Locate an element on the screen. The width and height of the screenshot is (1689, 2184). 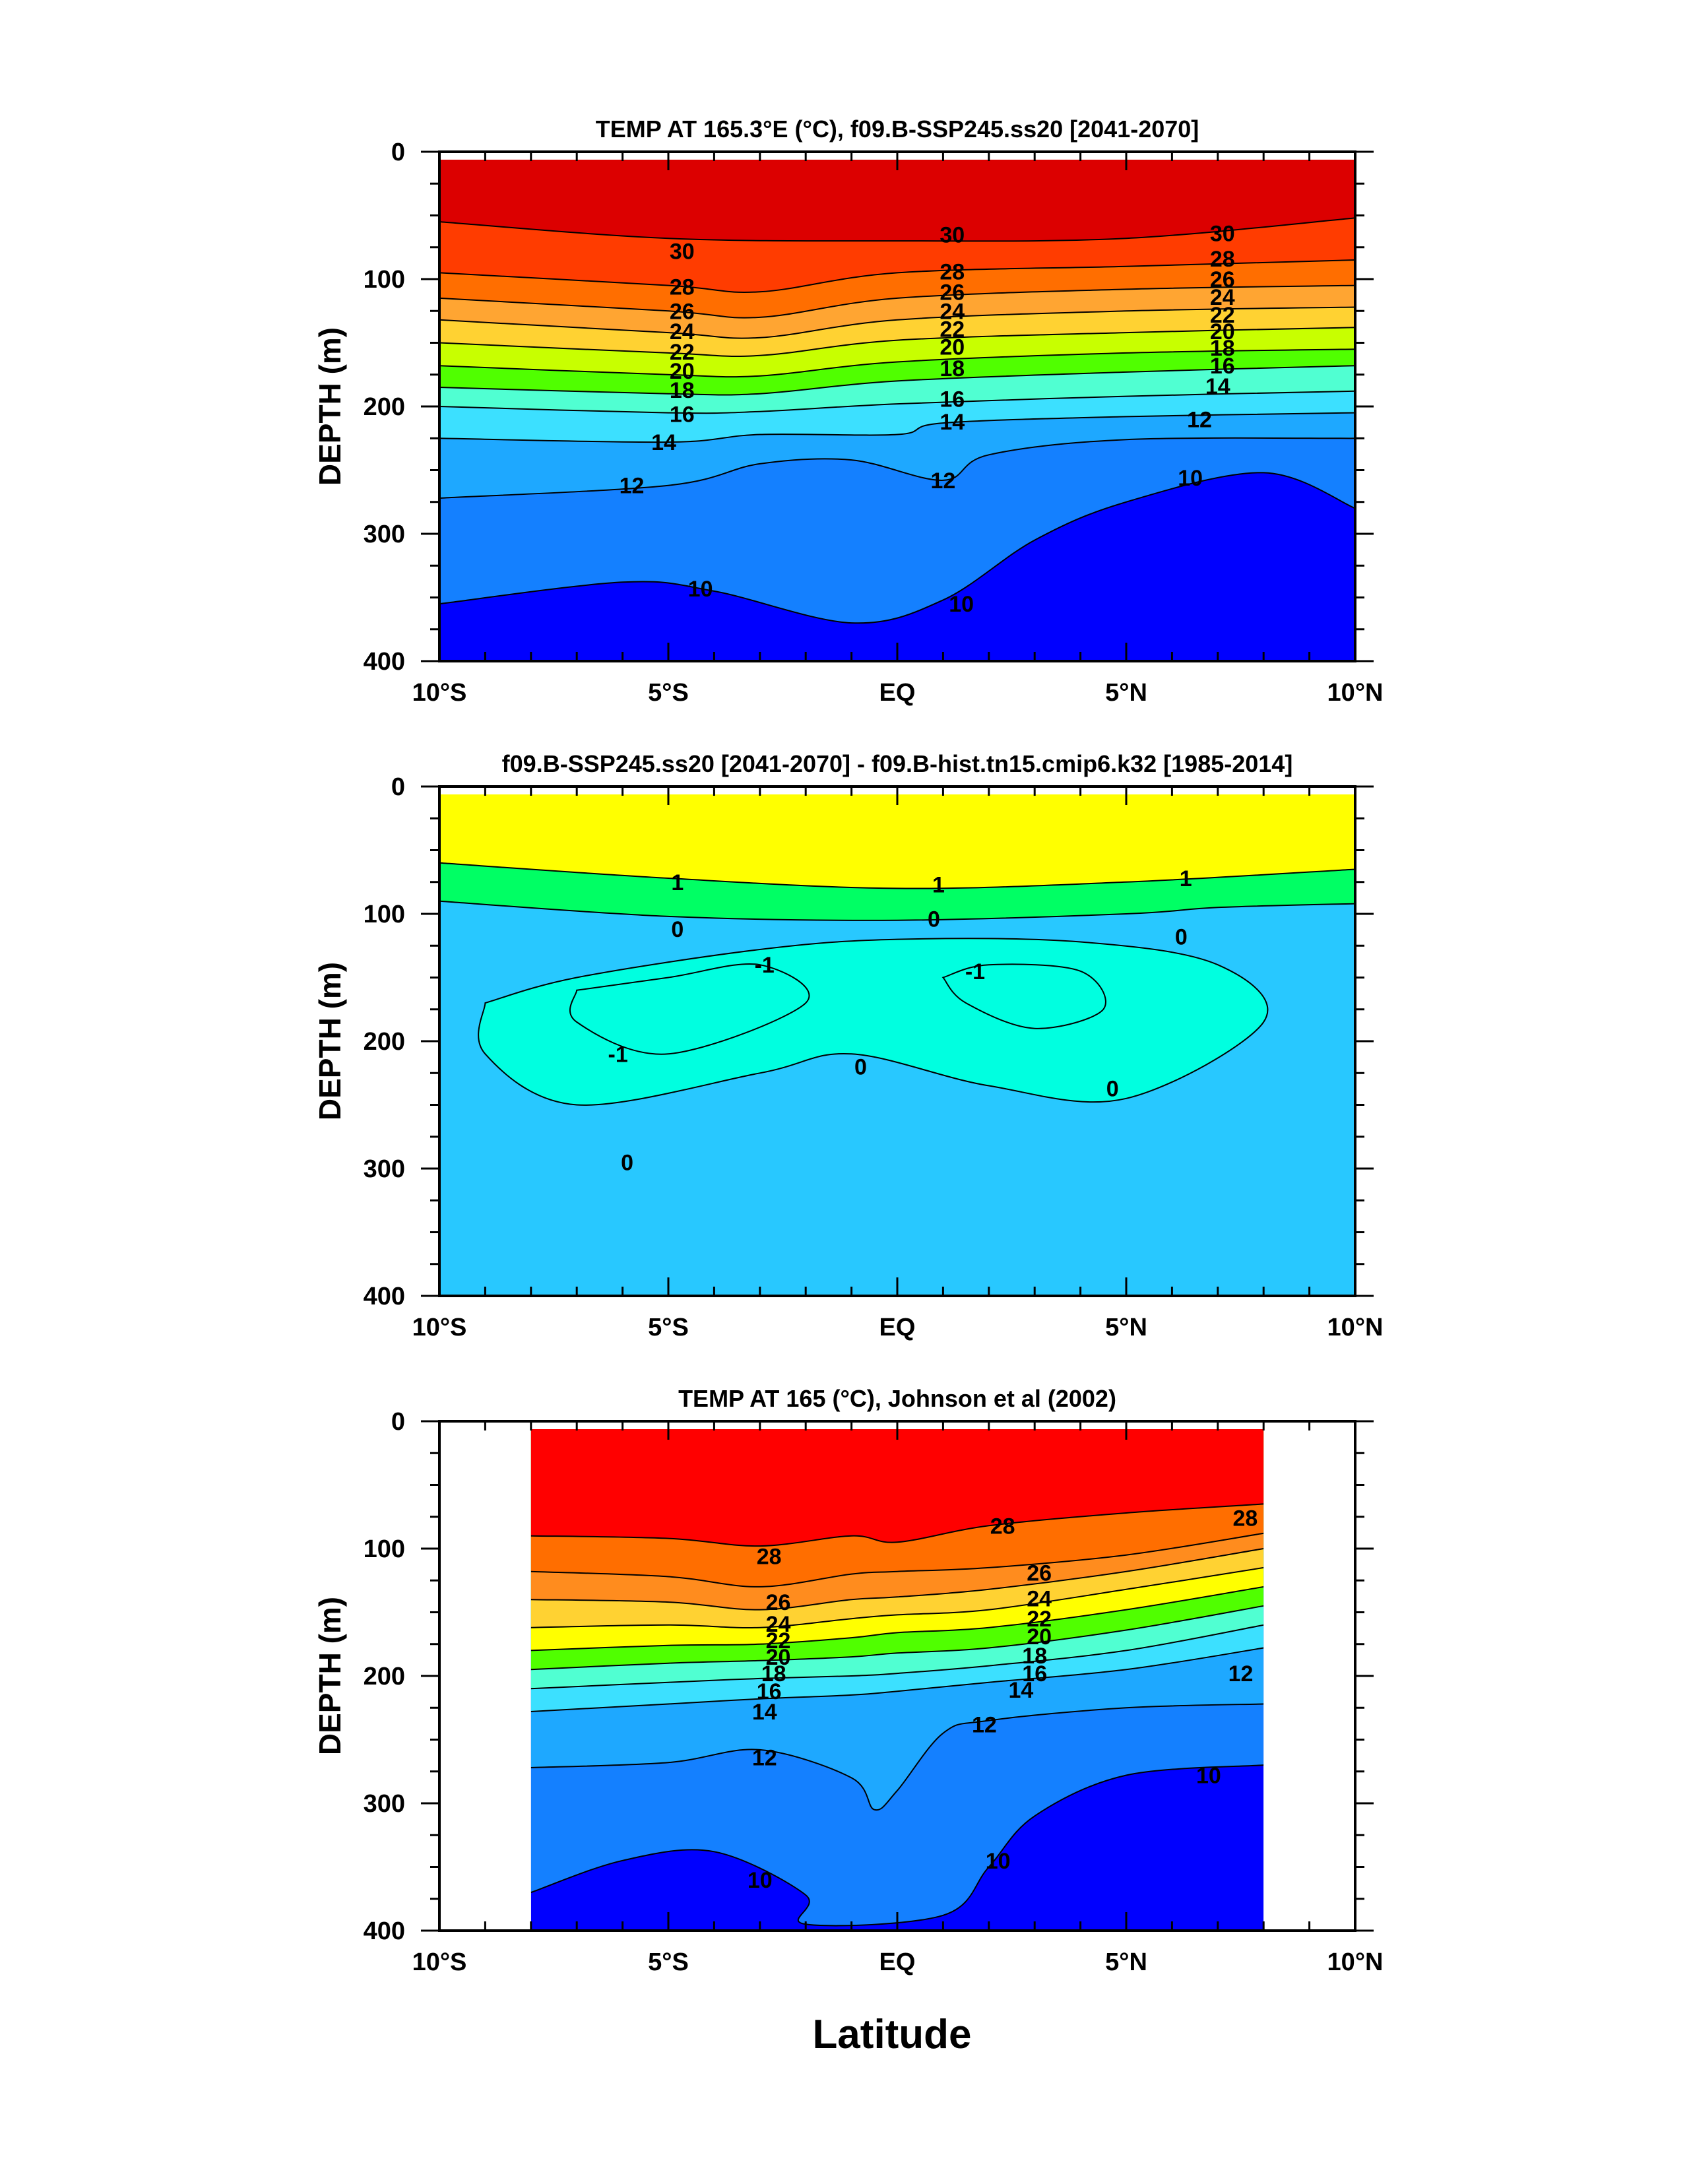
contour-label: 1 is located at coordinates (677, 882).